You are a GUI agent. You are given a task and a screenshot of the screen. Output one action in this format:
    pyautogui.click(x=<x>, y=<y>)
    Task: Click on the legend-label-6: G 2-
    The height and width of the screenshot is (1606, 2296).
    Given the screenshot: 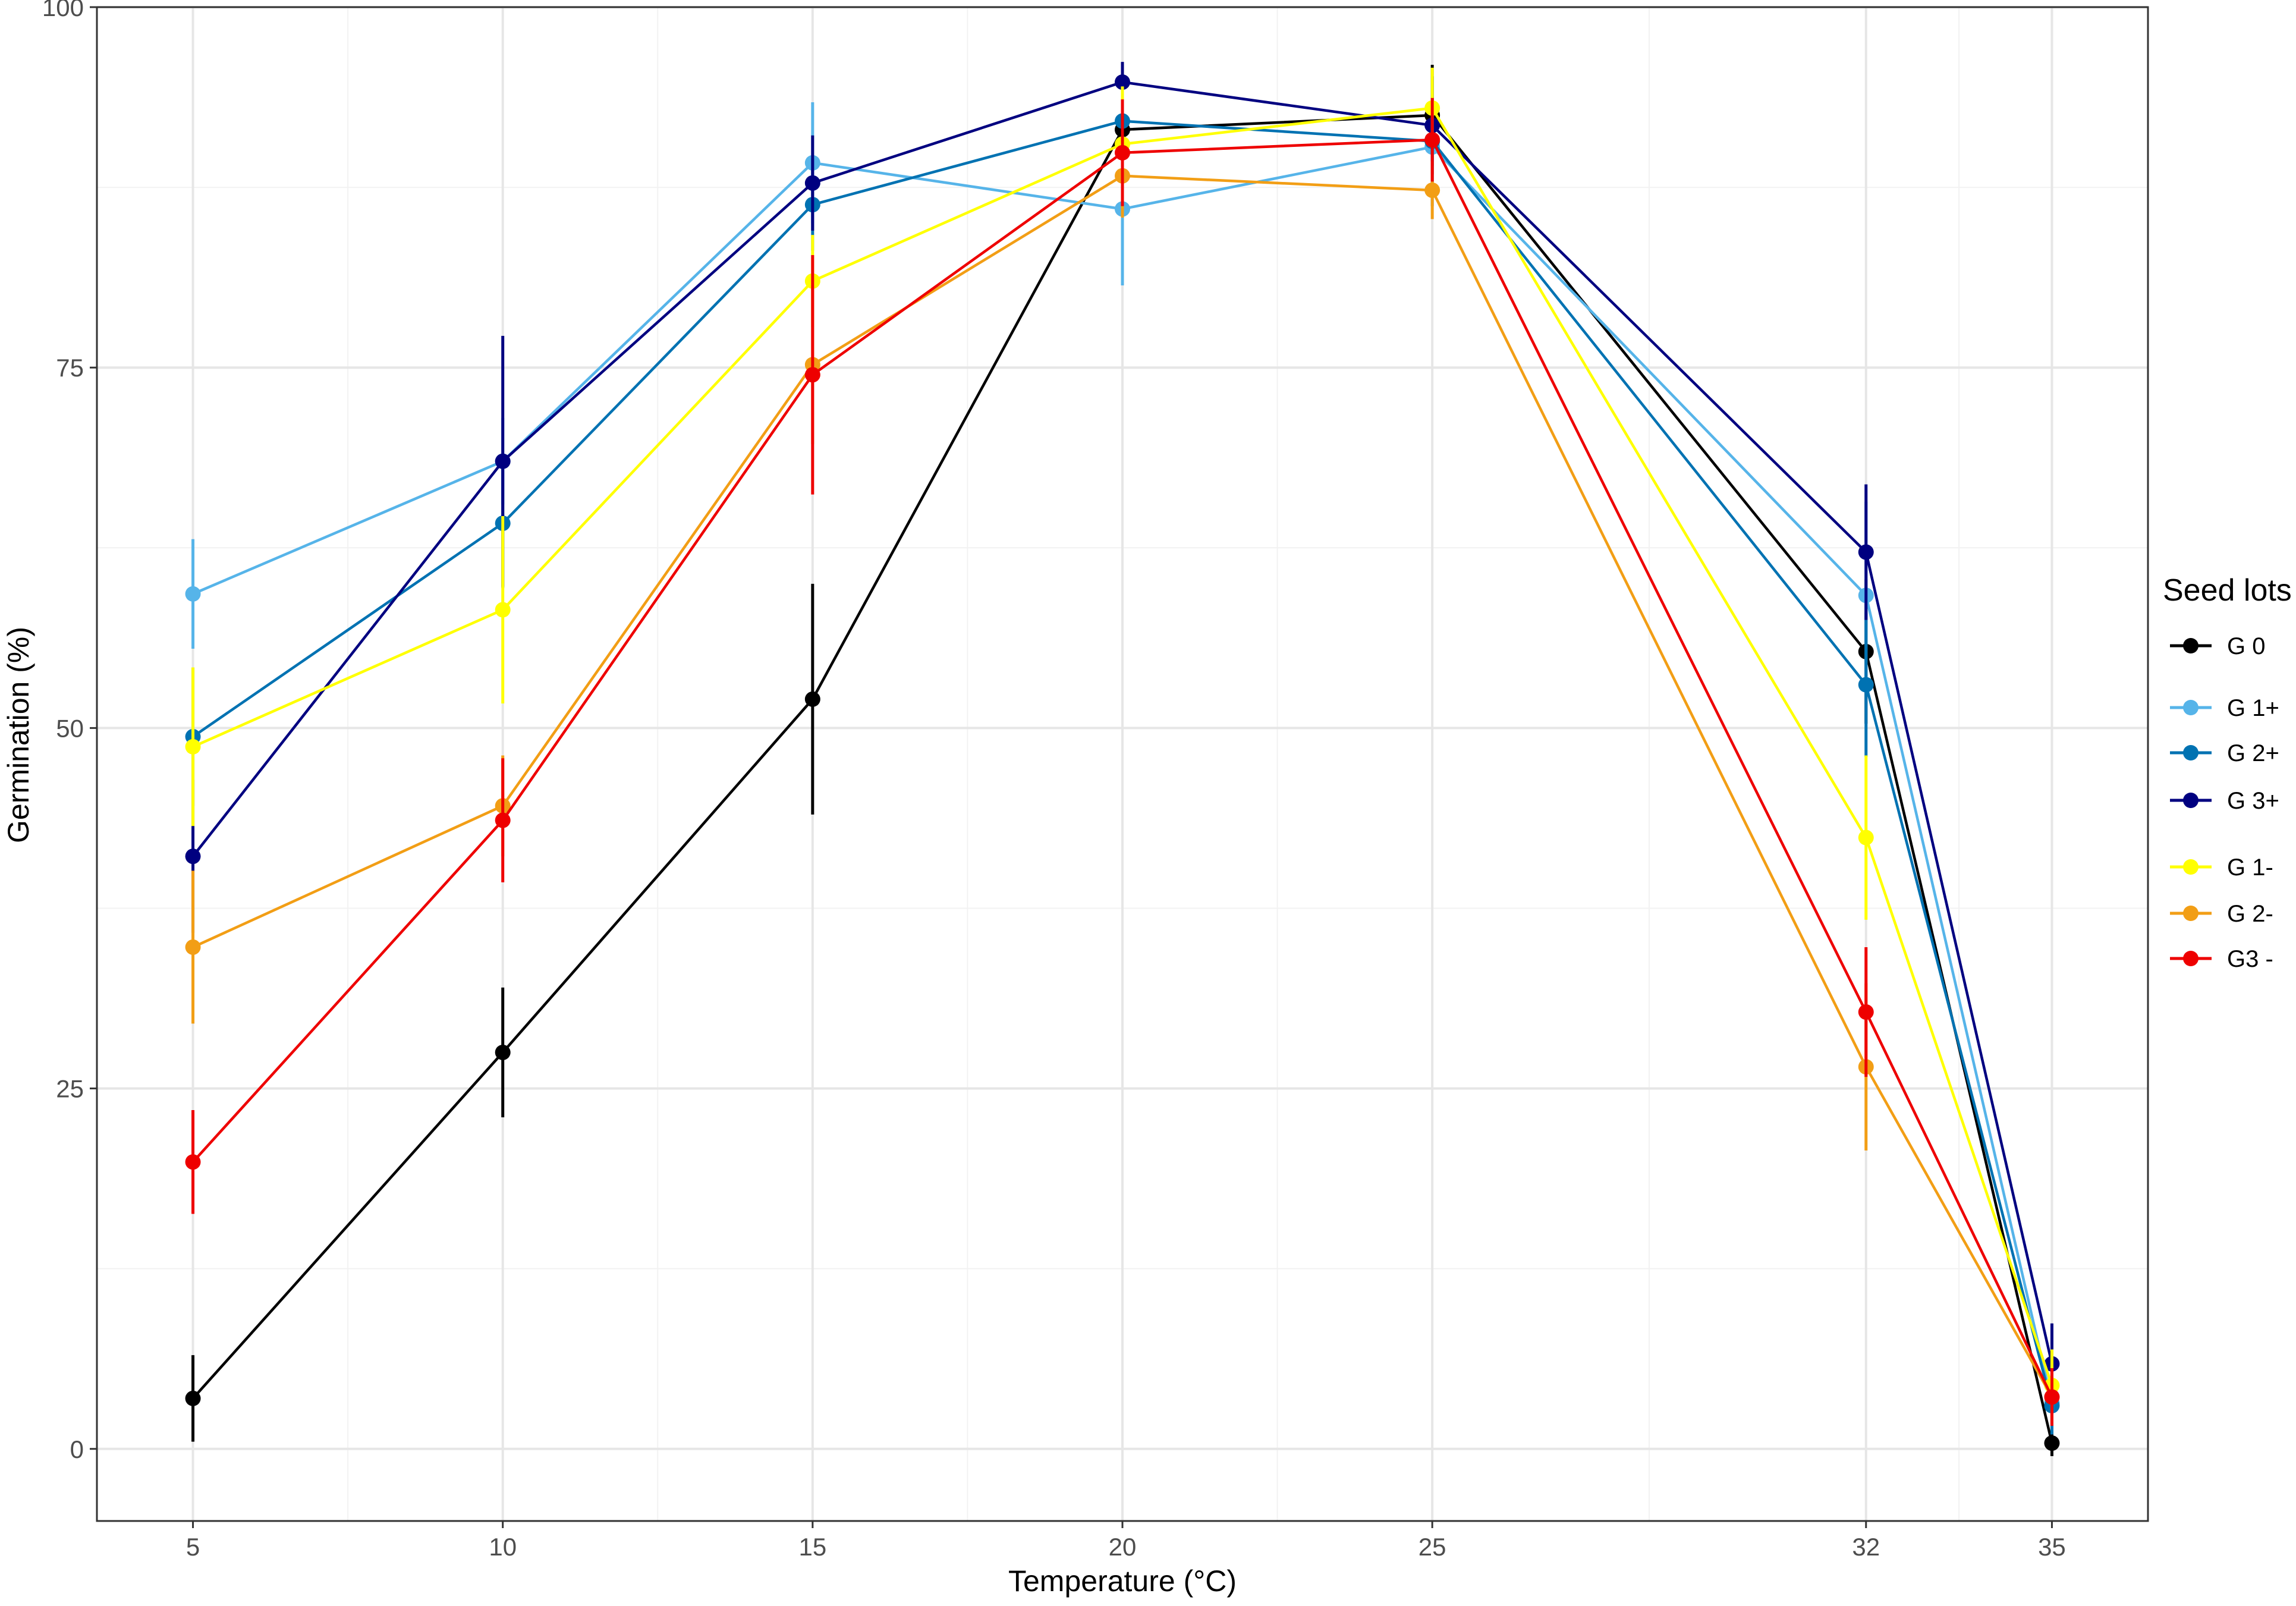 What is the action you would take?
    pyautogui.click(x=2250, y=914)
    